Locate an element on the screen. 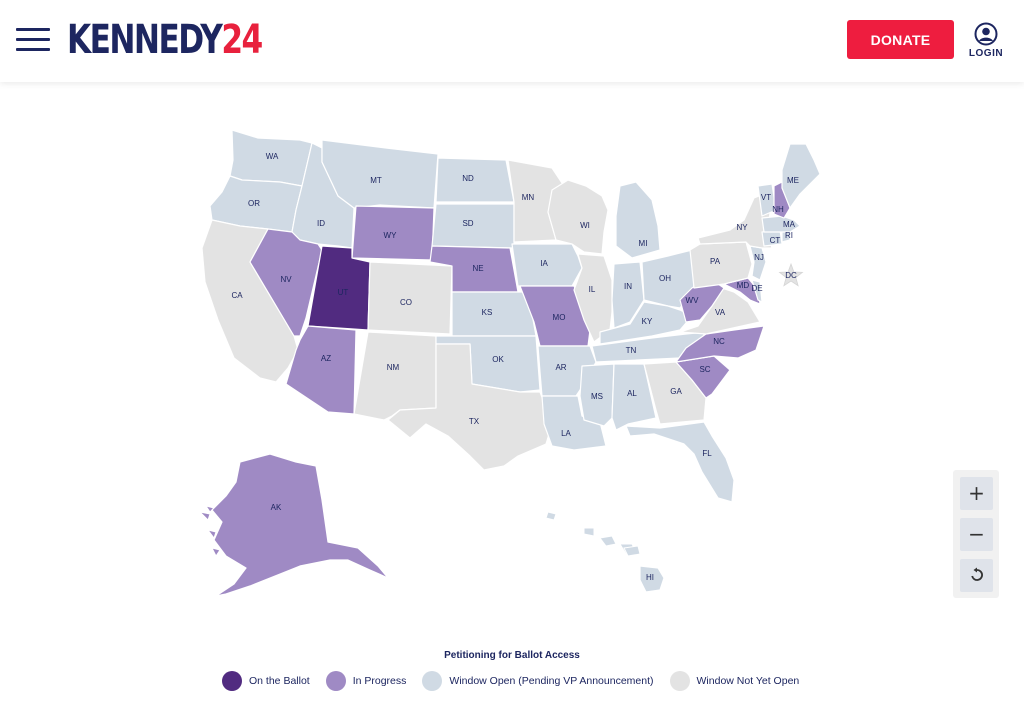 This screenshot has height=715, width=1024. state-az is located at coordinates (321, 370).